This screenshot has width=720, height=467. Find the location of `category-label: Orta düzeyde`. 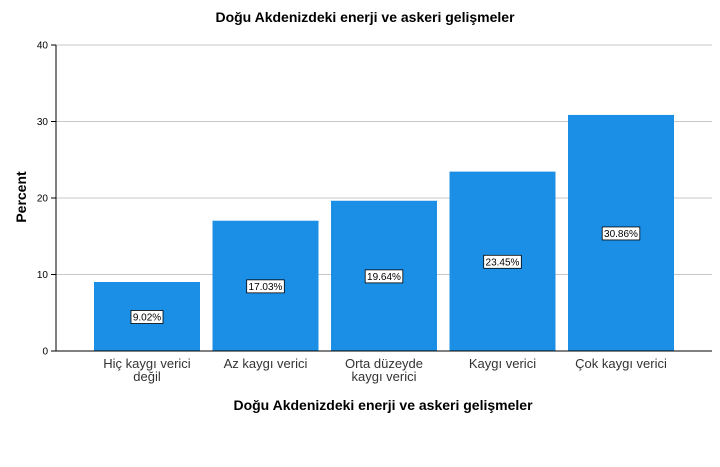

category-label: Orta düzeyde is located at coordinates (384, 363).